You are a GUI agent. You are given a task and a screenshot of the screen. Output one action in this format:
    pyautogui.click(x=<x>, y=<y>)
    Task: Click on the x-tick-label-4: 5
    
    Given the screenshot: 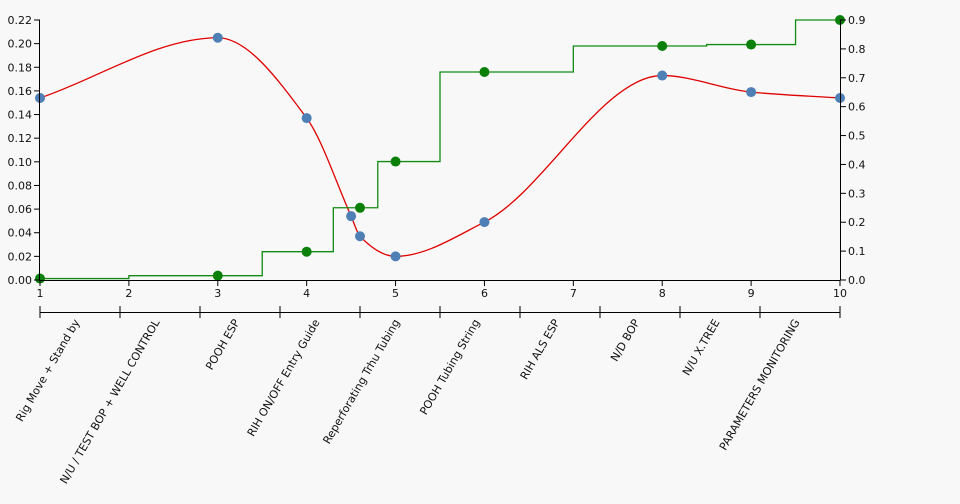 What is the action you would take?
    pyautogui.click(x=395, y=293)
    